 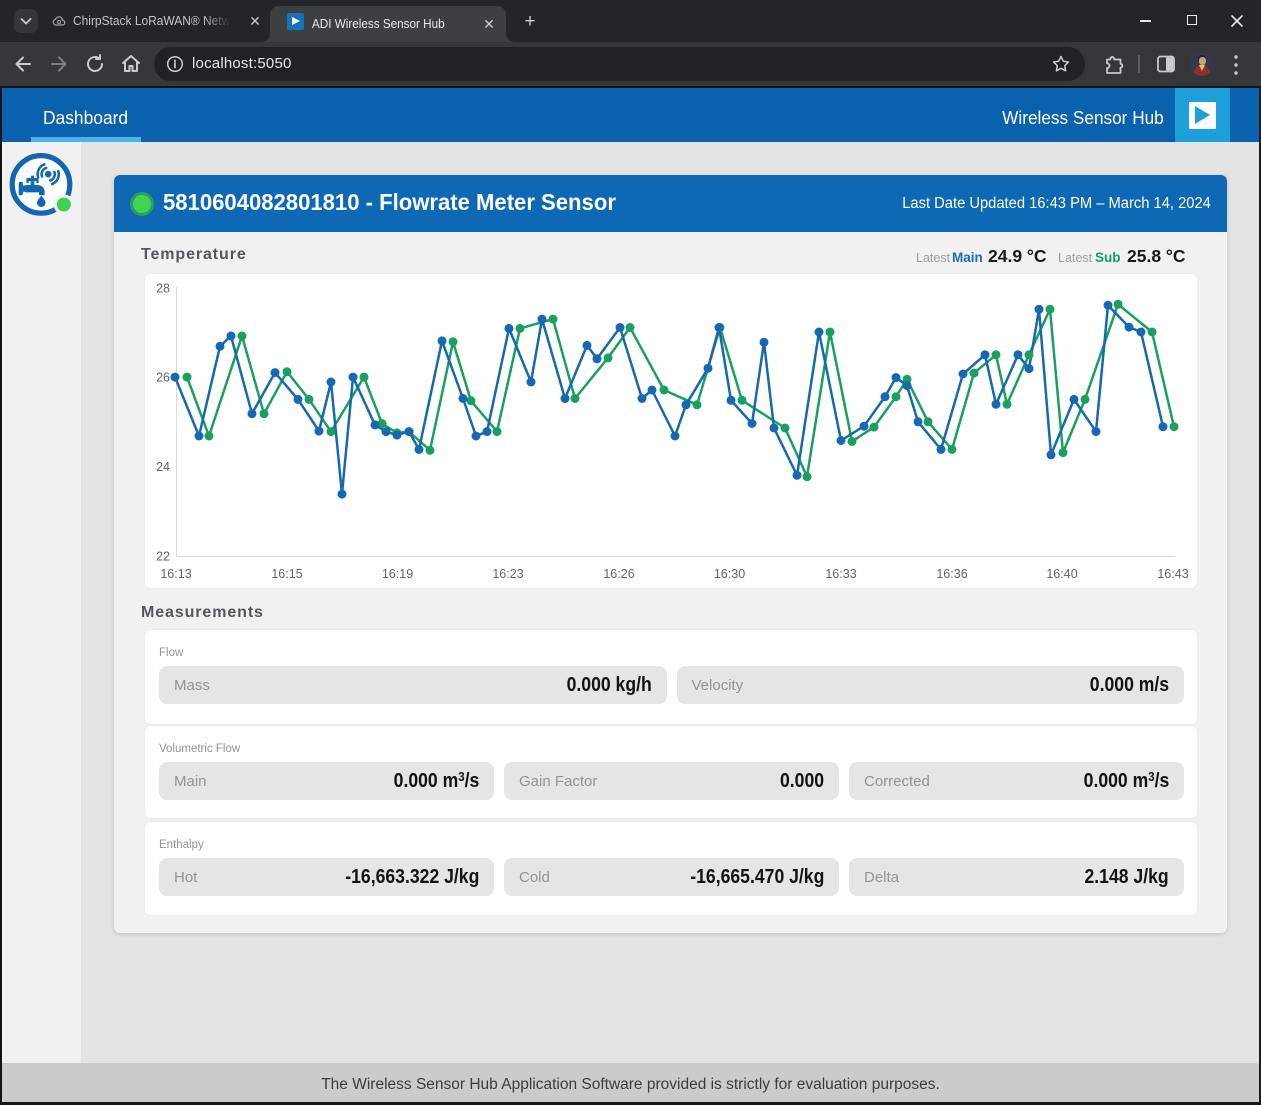 What do you see at coordinates (175, 574) in the screenshot?
I see `svg-text: 16:13` at bounding box center [175, 574].